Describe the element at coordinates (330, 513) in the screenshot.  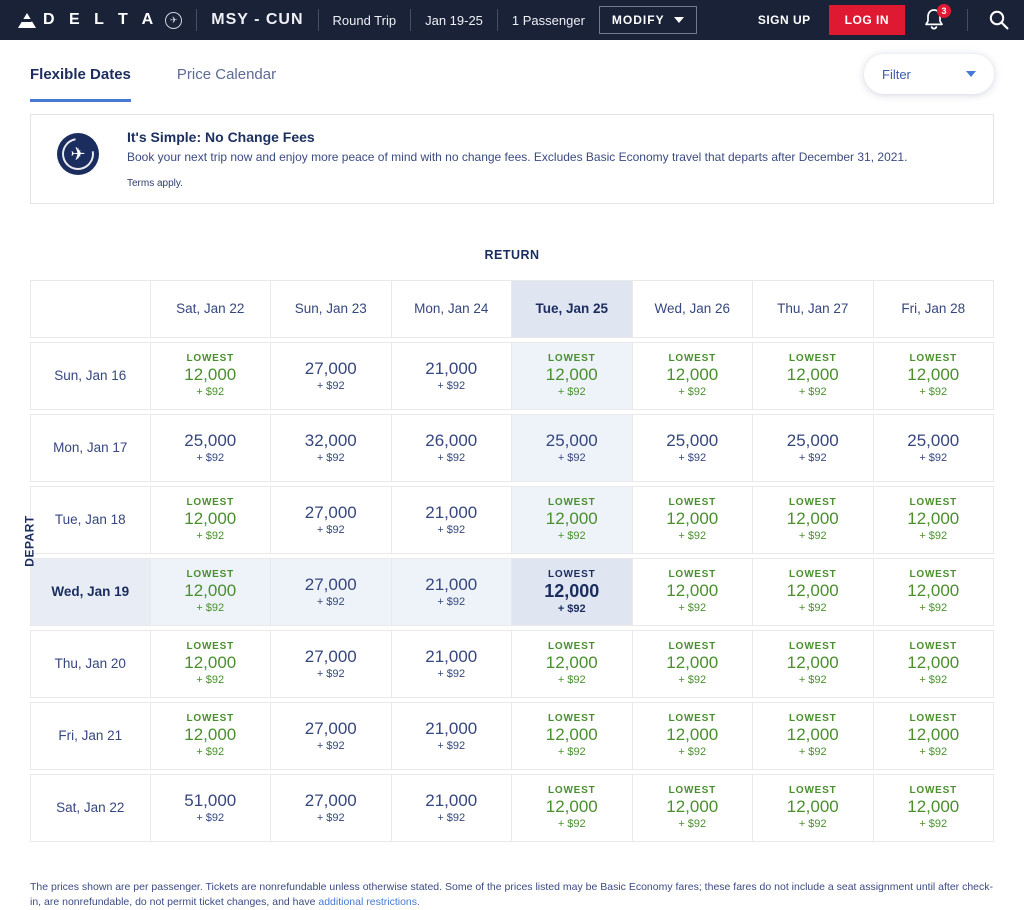
I see `miles-value: 27,000` at that location.